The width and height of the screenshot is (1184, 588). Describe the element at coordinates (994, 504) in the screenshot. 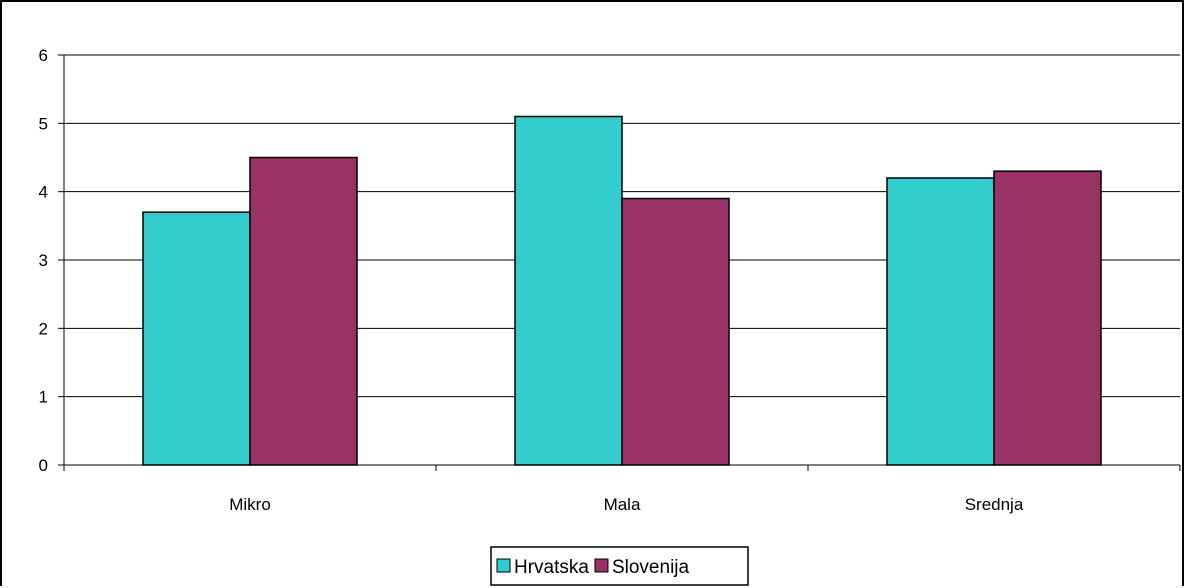

I see `x-tick-label: Srednja` at that location.